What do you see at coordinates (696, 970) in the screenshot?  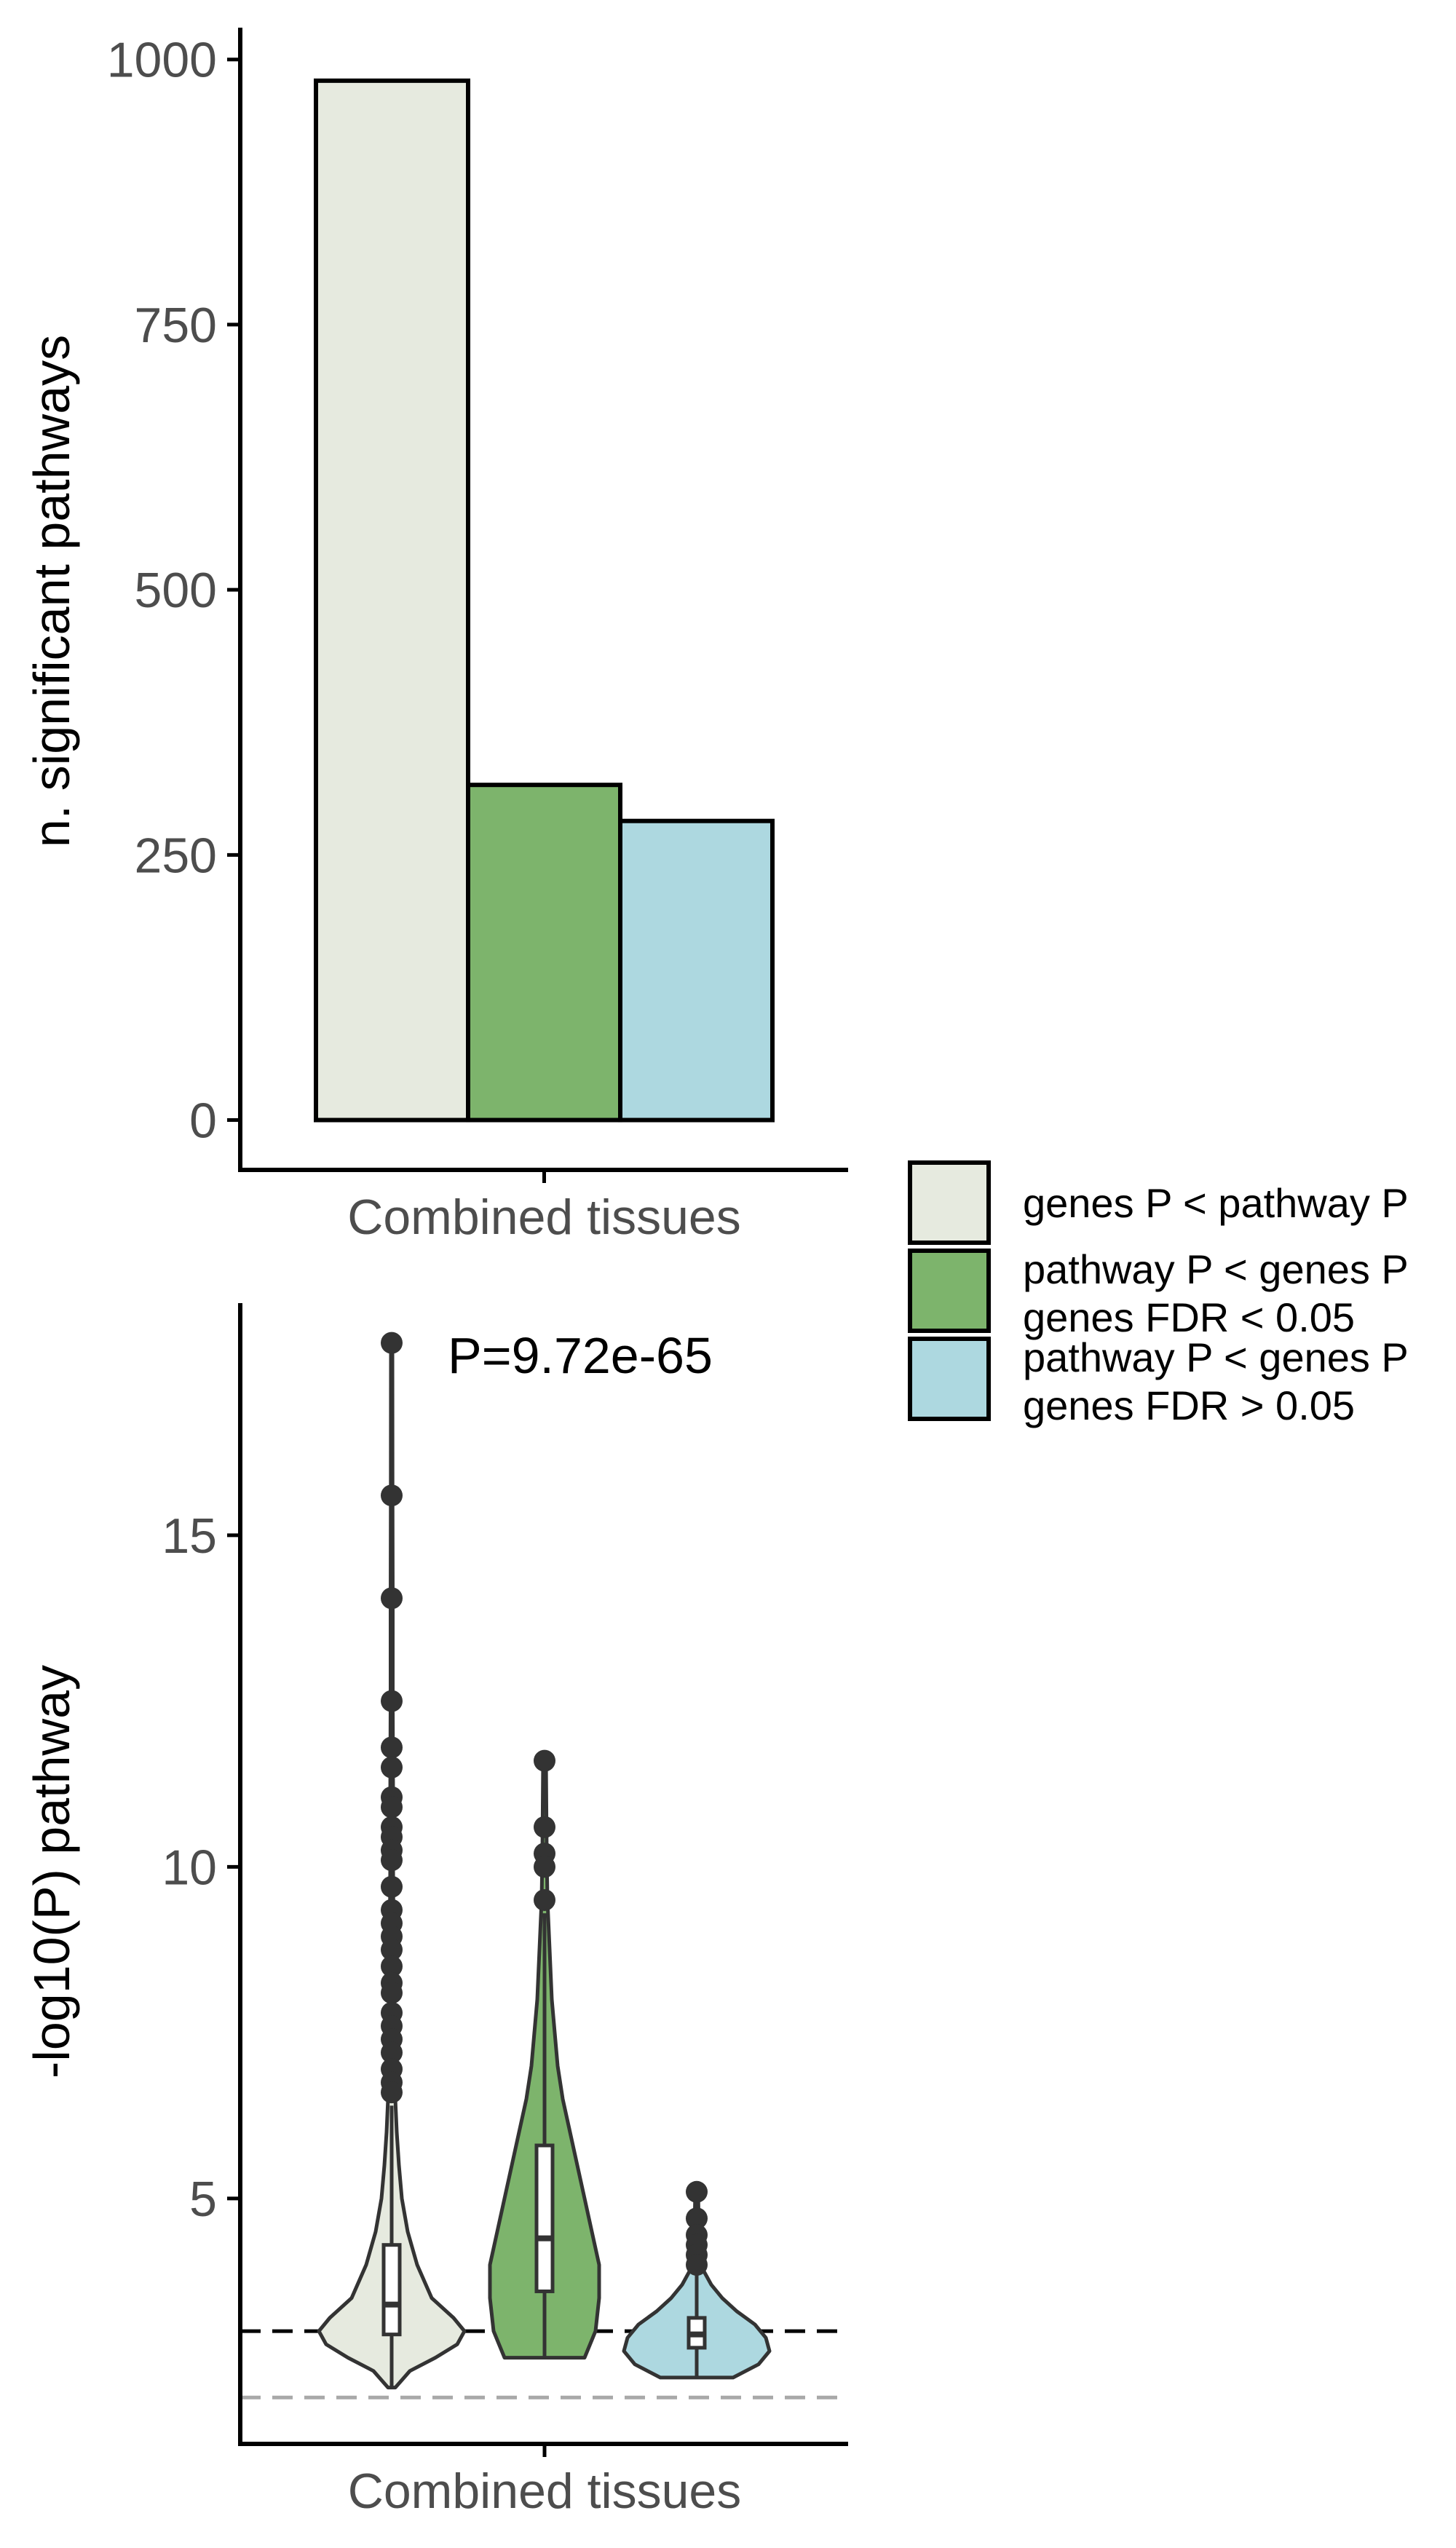 I see `bar-pathway_lt_genes_nonsig` at bounding box center [696, 970].